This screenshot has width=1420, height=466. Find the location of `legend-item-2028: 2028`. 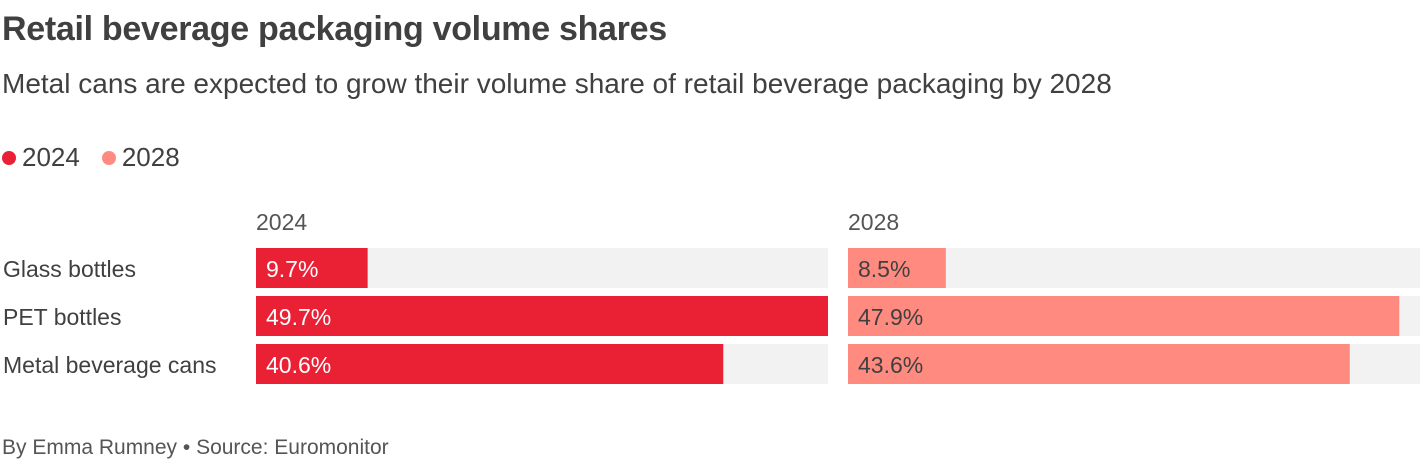

legend-item-2028: 2028 is located at coordinates (140, 157).